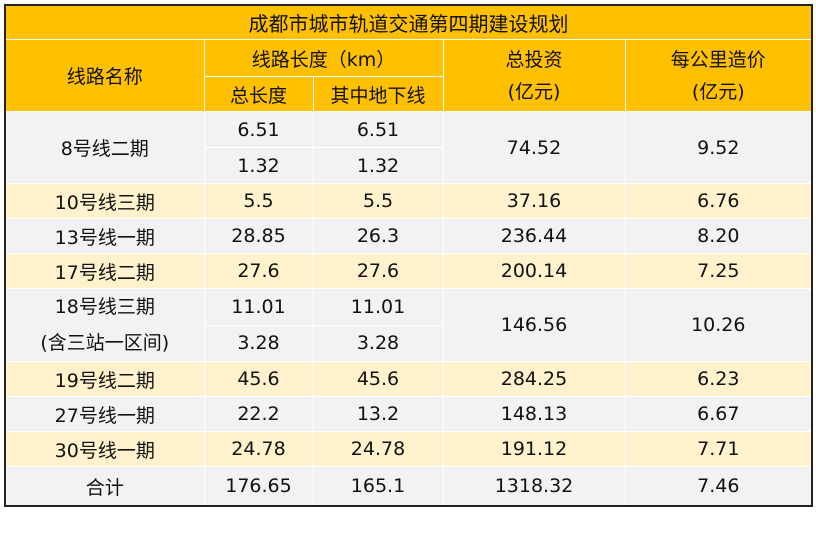 The width and height of the screenshot is (816, 536). Describe the element at coordinates (104, 236) in the screenshot. I see `cell-line-name: 13号线一期` at that location.